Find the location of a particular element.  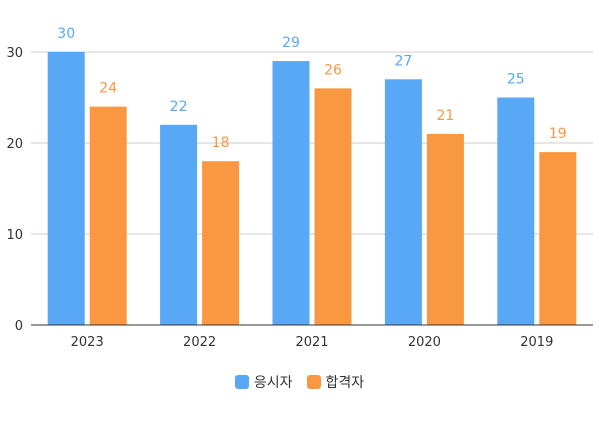

x-tick-label: 2019 is located at coordinates (536, 342).